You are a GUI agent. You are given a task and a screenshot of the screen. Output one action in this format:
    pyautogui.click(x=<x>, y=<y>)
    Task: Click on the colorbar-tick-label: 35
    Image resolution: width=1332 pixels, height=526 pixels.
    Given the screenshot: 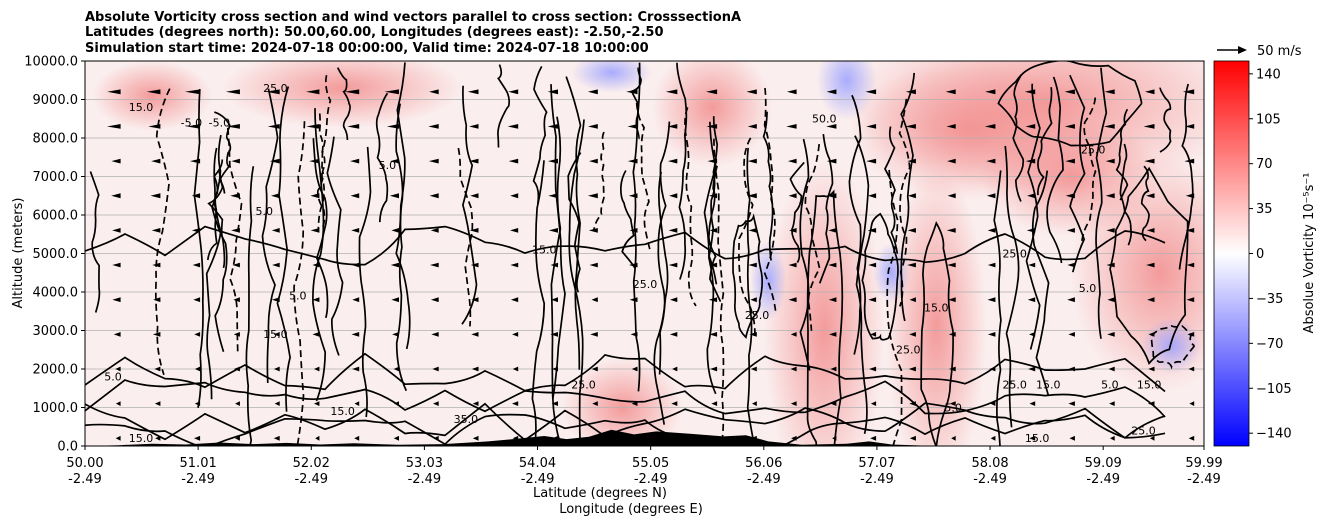 What is the action you would take?
    pyautogui.click(x=1264, y=209)
    